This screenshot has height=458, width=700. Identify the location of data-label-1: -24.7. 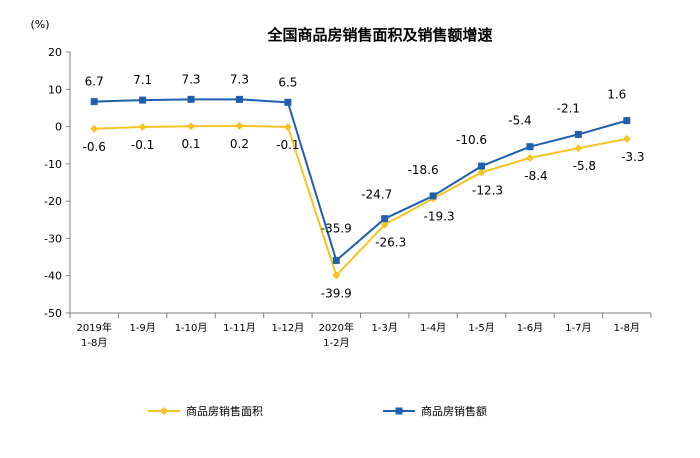
(376, 195).